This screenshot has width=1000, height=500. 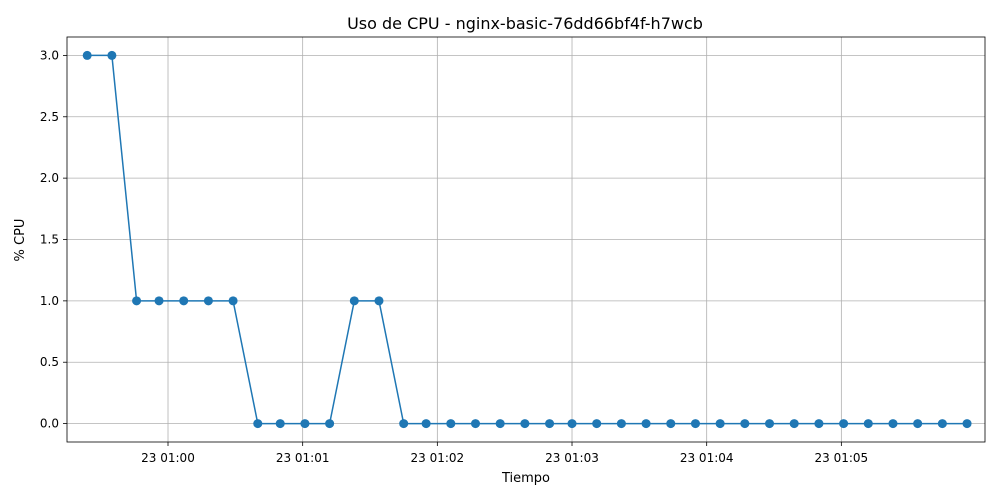 What do you see at coordinates (20, 240) in the screenshot?
I see `y-axis-label: % CPU` at bounding box center [20, 240].